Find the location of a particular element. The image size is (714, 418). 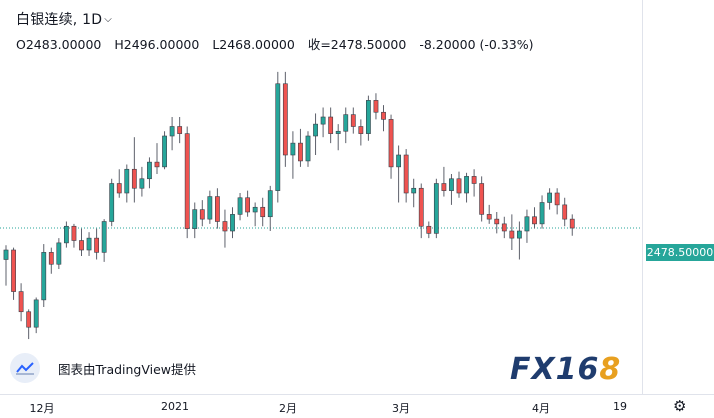

x-tick-apr: 4月 is located at coordinates (541, 408).